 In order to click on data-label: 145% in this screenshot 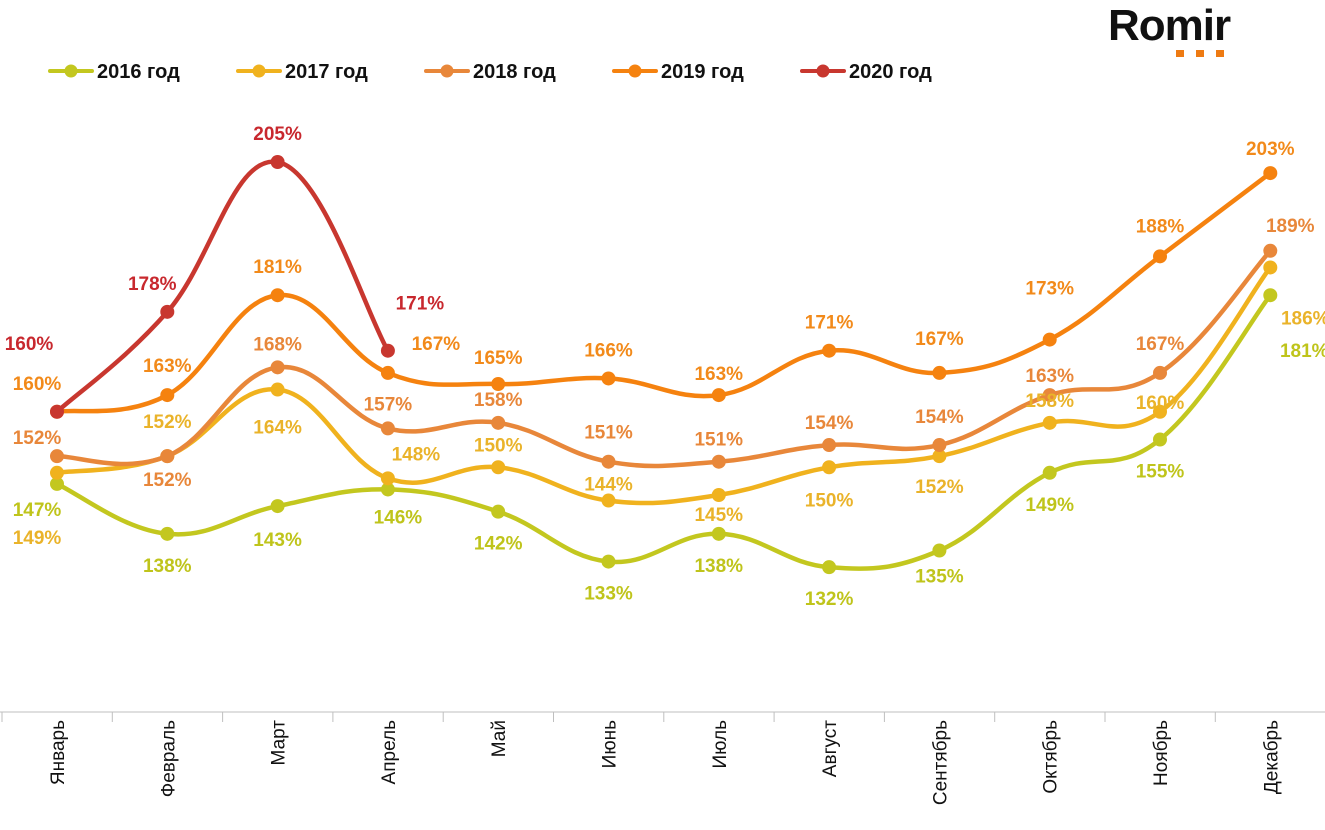, I will do `click(718, 515)`.